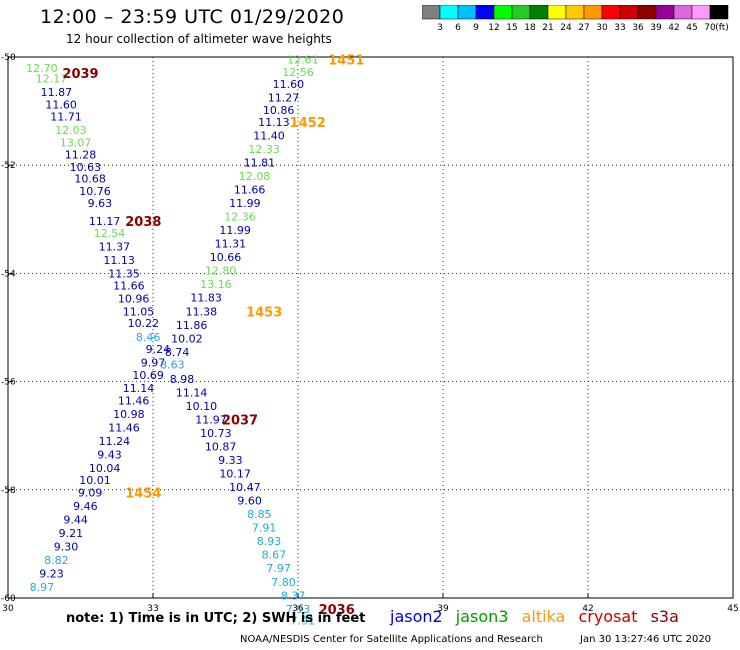 Image resolution: width=740 pixels, height=650 pixels. What do you see at coordinates (221, 447) in the screenshot?
I see `data-point-label: 10.87` at bounding box center [221, 447].